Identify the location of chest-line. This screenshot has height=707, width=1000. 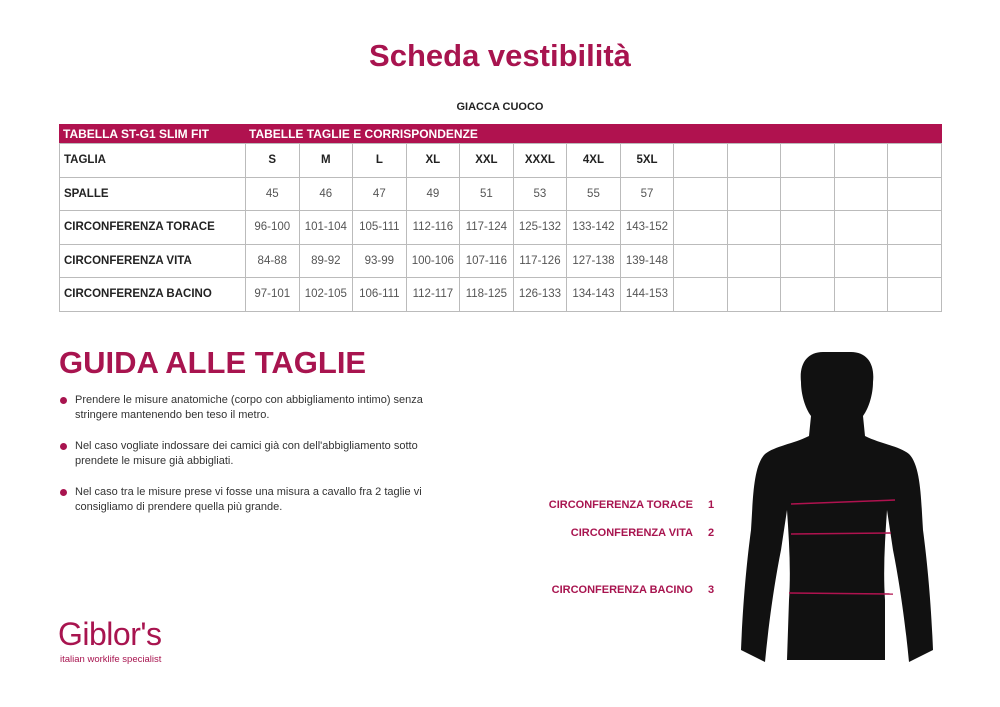
(843, 502).